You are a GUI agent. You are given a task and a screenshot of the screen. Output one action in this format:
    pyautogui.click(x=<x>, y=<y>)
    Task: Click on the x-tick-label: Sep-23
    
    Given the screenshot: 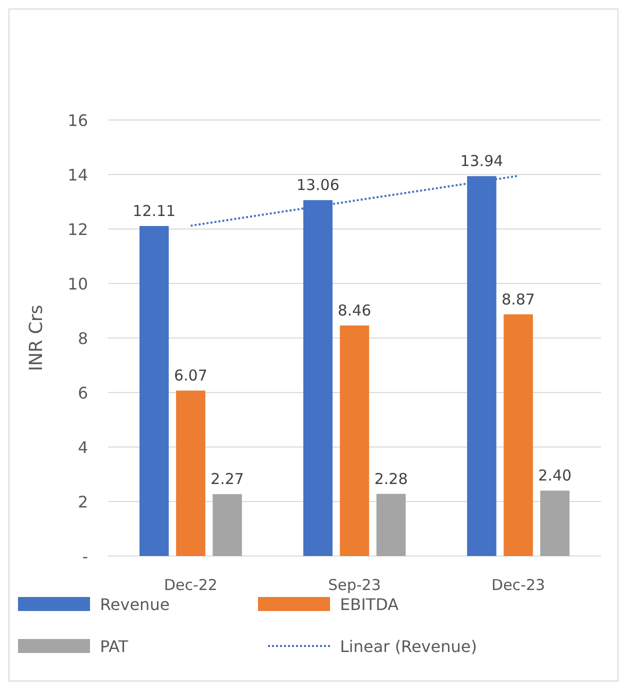 What is the action you would take?
    pyautogui.click(x=354, y=585)
    